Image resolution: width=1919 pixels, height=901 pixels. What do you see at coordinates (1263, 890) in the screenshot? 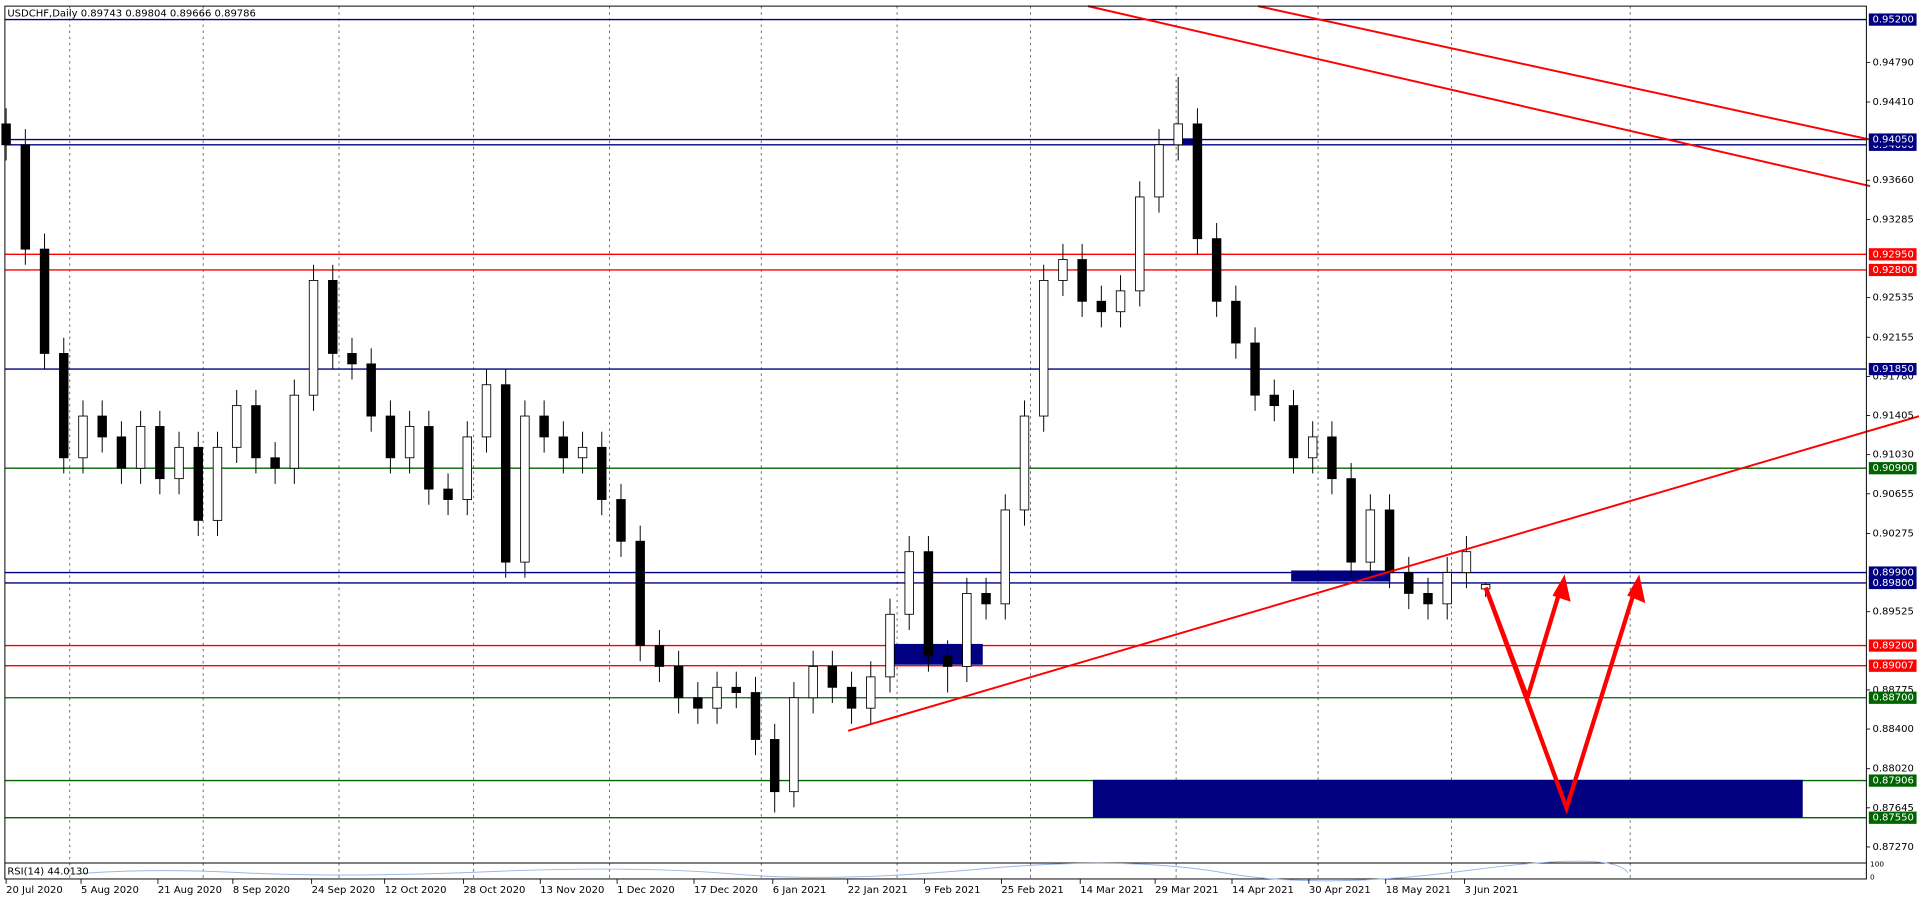
I see `x-tick-label: 14 Apr 2021` at bounding box center [1263, 890].